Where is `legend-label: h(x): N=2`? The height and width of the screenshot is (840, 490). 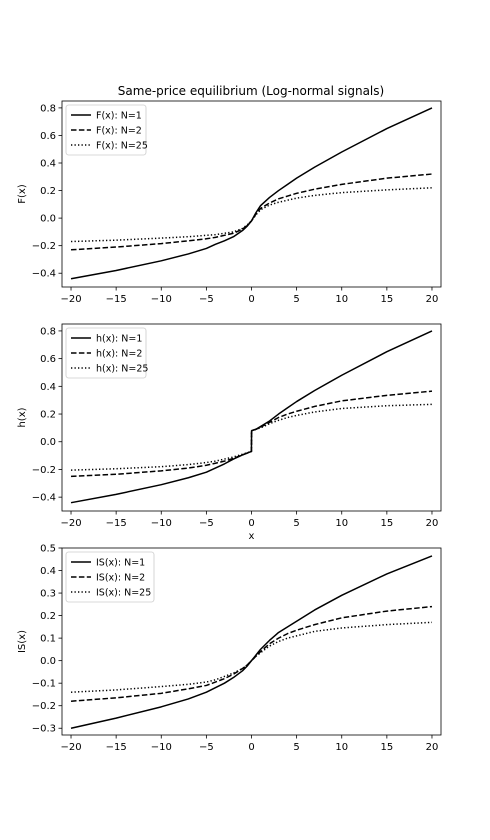 legend-label: h(x): N=2 is located at coordinates (119, 354).